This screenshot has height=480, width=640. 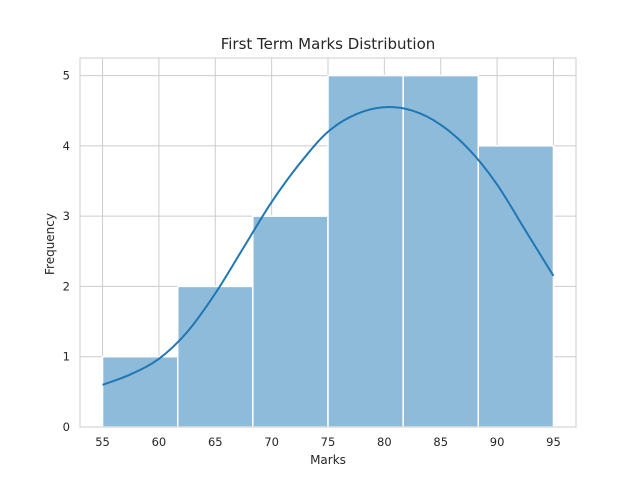 I want to click on y-tick-label: 1, so click(x=66, y=357).